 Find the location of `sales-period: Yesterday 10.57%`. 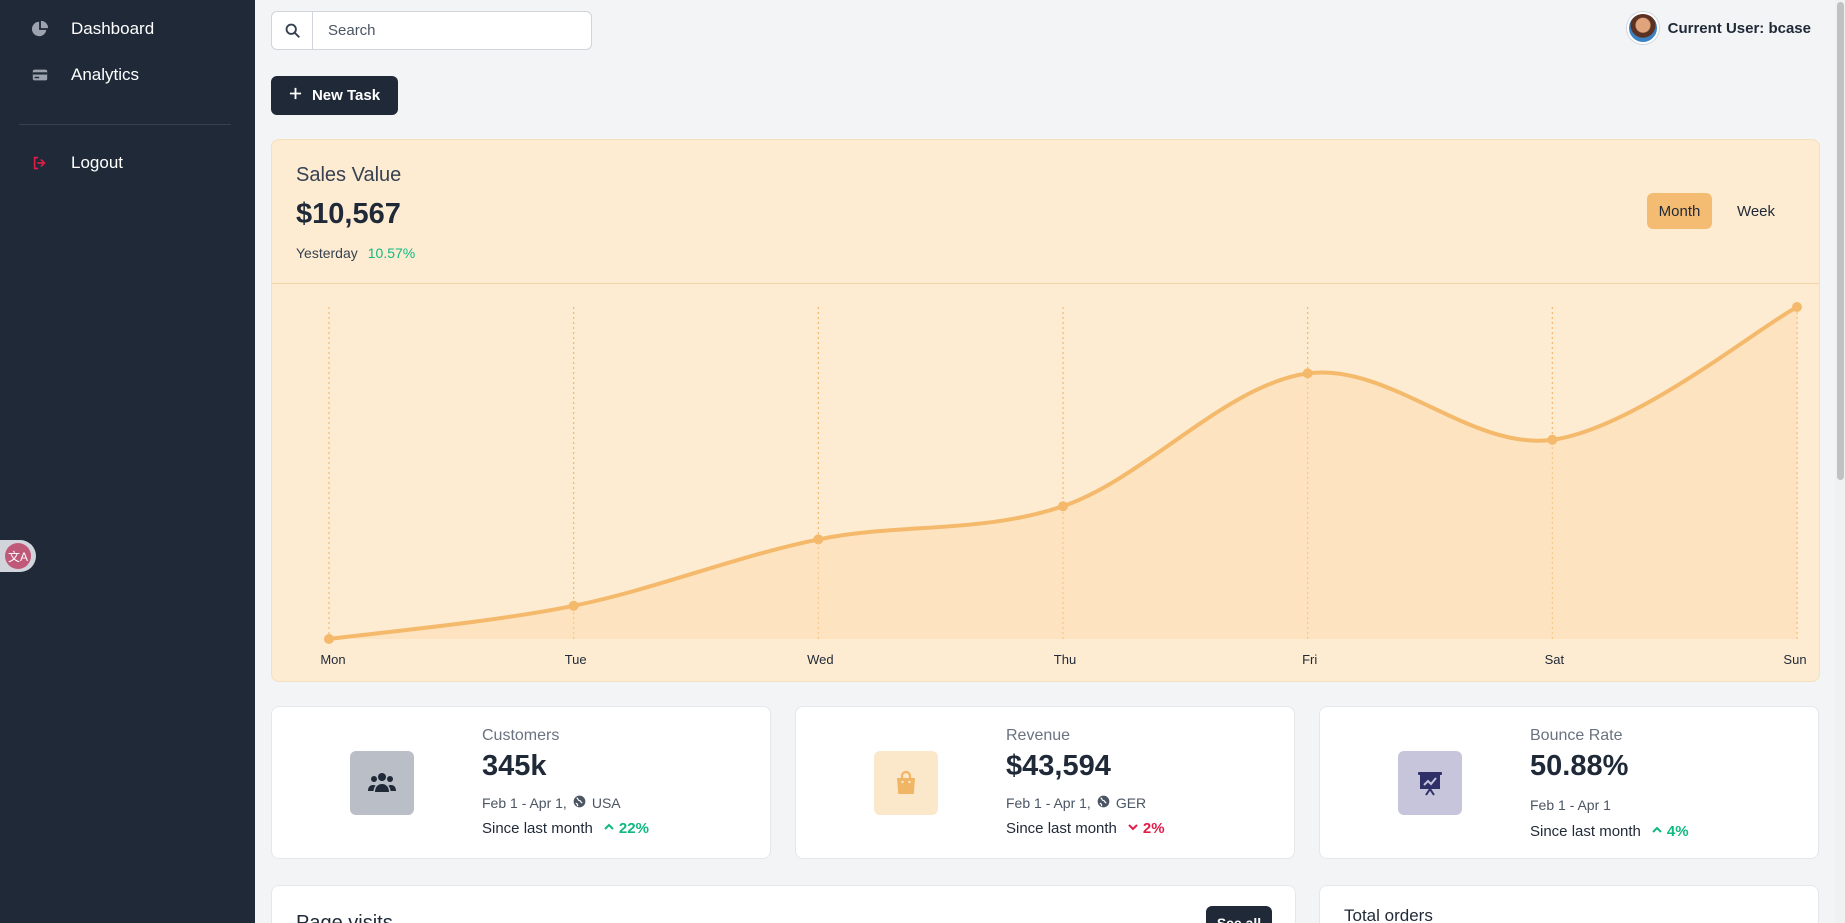

sales-period: Yesterday 10.57% is located at coordinates (355, 253).